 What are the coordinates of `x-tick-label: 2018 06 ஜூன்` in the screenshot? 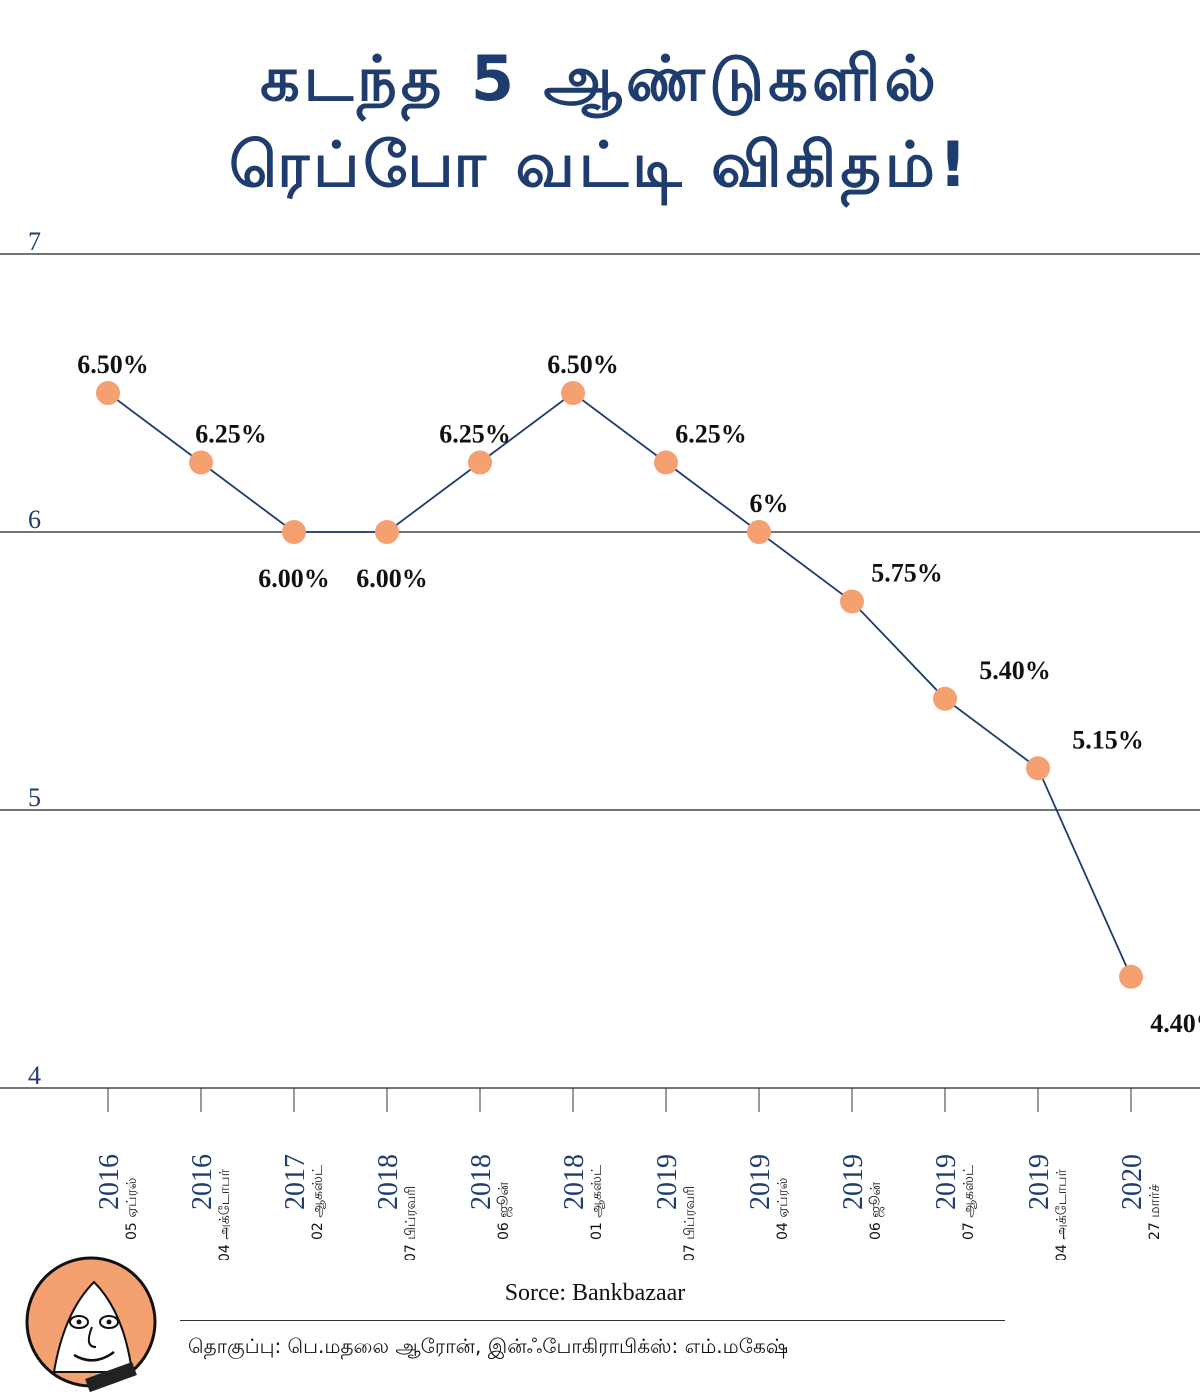 It's located at (489, 1197).